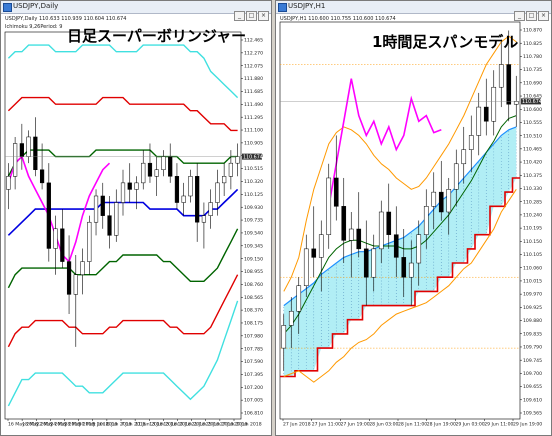 This screenshot has height=436, width=552. Describe the element at coordinates (253, 92) in the screenshot. I see `y-tick-label: 111.685` at that location.